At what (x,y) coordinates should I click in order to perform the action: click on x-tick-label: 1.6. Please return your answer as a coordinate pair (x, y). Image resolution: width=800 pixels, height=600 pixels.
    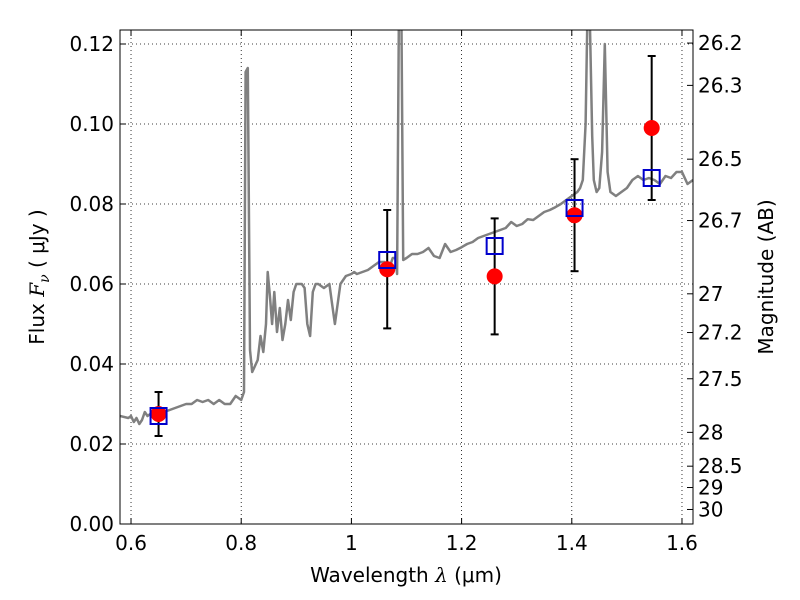
    Looking at the image, I should click on (682, 543).